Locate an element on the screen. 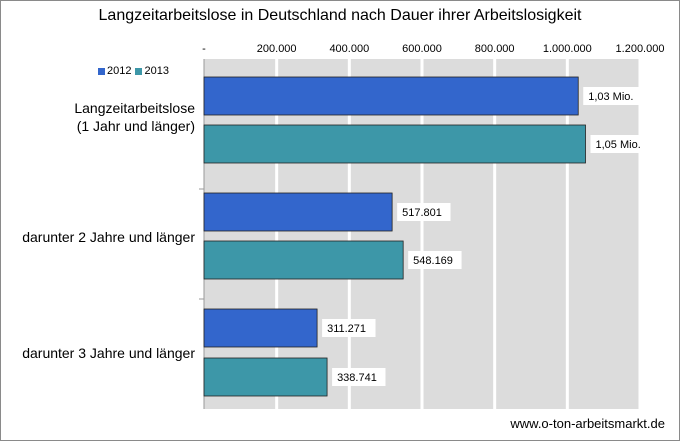  data-label-2012-2: 517.801 is located at coordinates (422, 213).